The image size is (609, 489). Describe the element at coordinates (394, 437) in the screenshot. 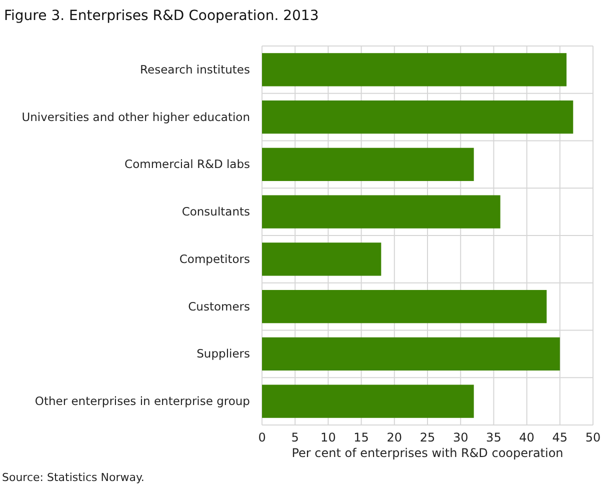

I see `x-tick-label: 20` at that location.